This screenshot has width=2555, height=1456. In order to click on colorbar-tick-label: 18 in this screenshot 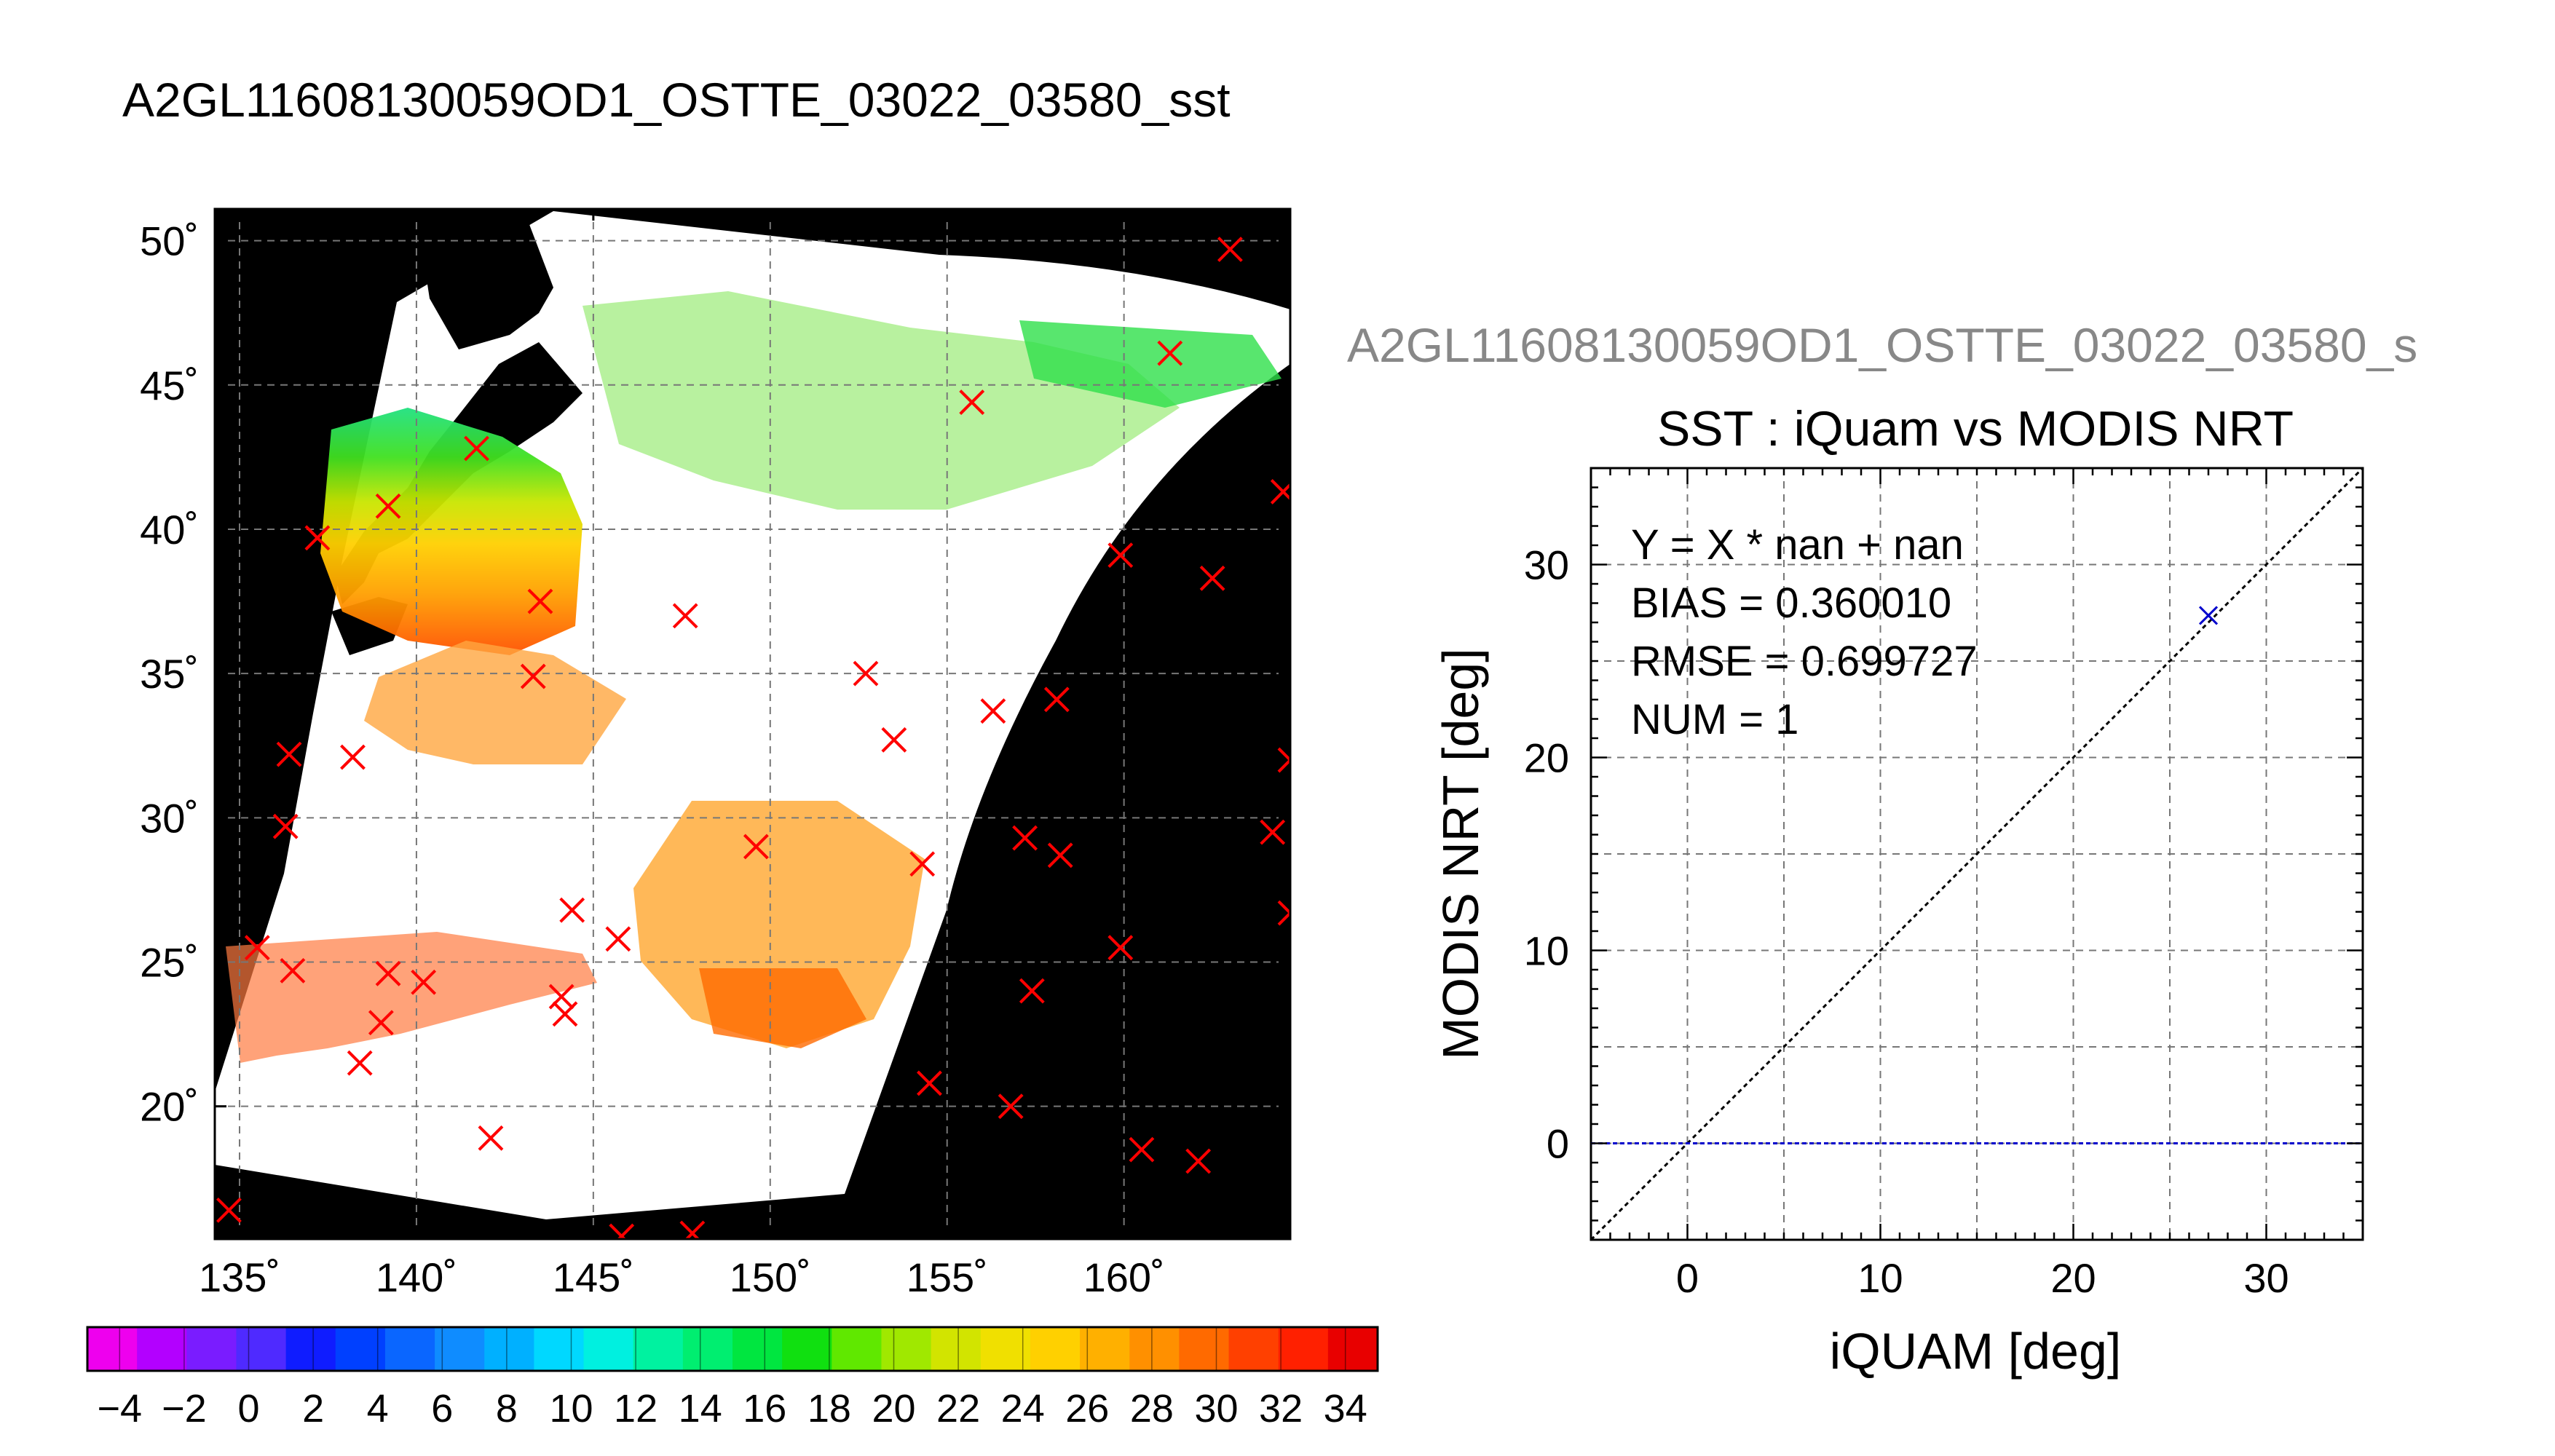, I will do `click(829, 1409)`.